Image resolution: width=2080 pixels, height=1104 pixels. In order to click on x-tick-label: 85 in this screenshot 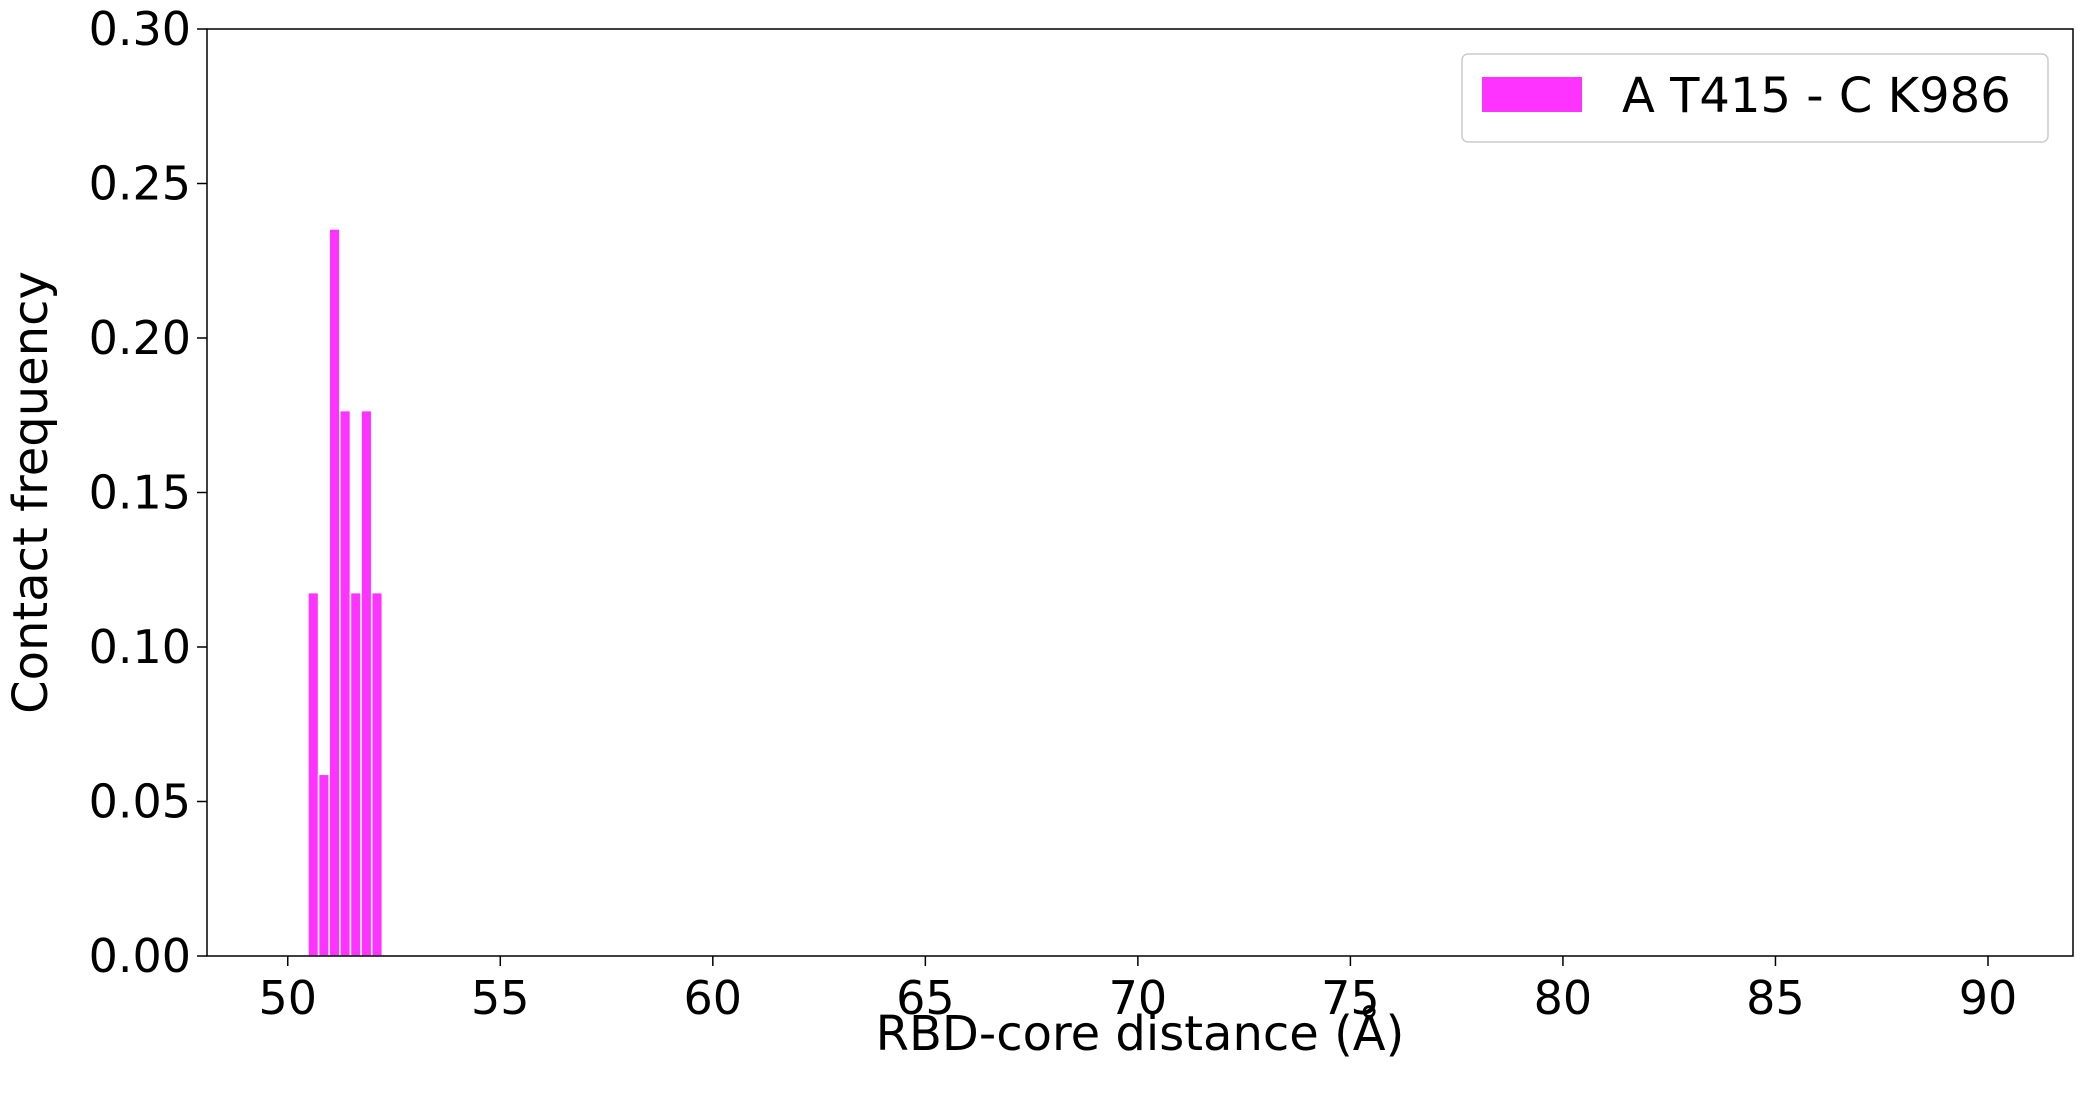, I will do `click(1775, 998)`.